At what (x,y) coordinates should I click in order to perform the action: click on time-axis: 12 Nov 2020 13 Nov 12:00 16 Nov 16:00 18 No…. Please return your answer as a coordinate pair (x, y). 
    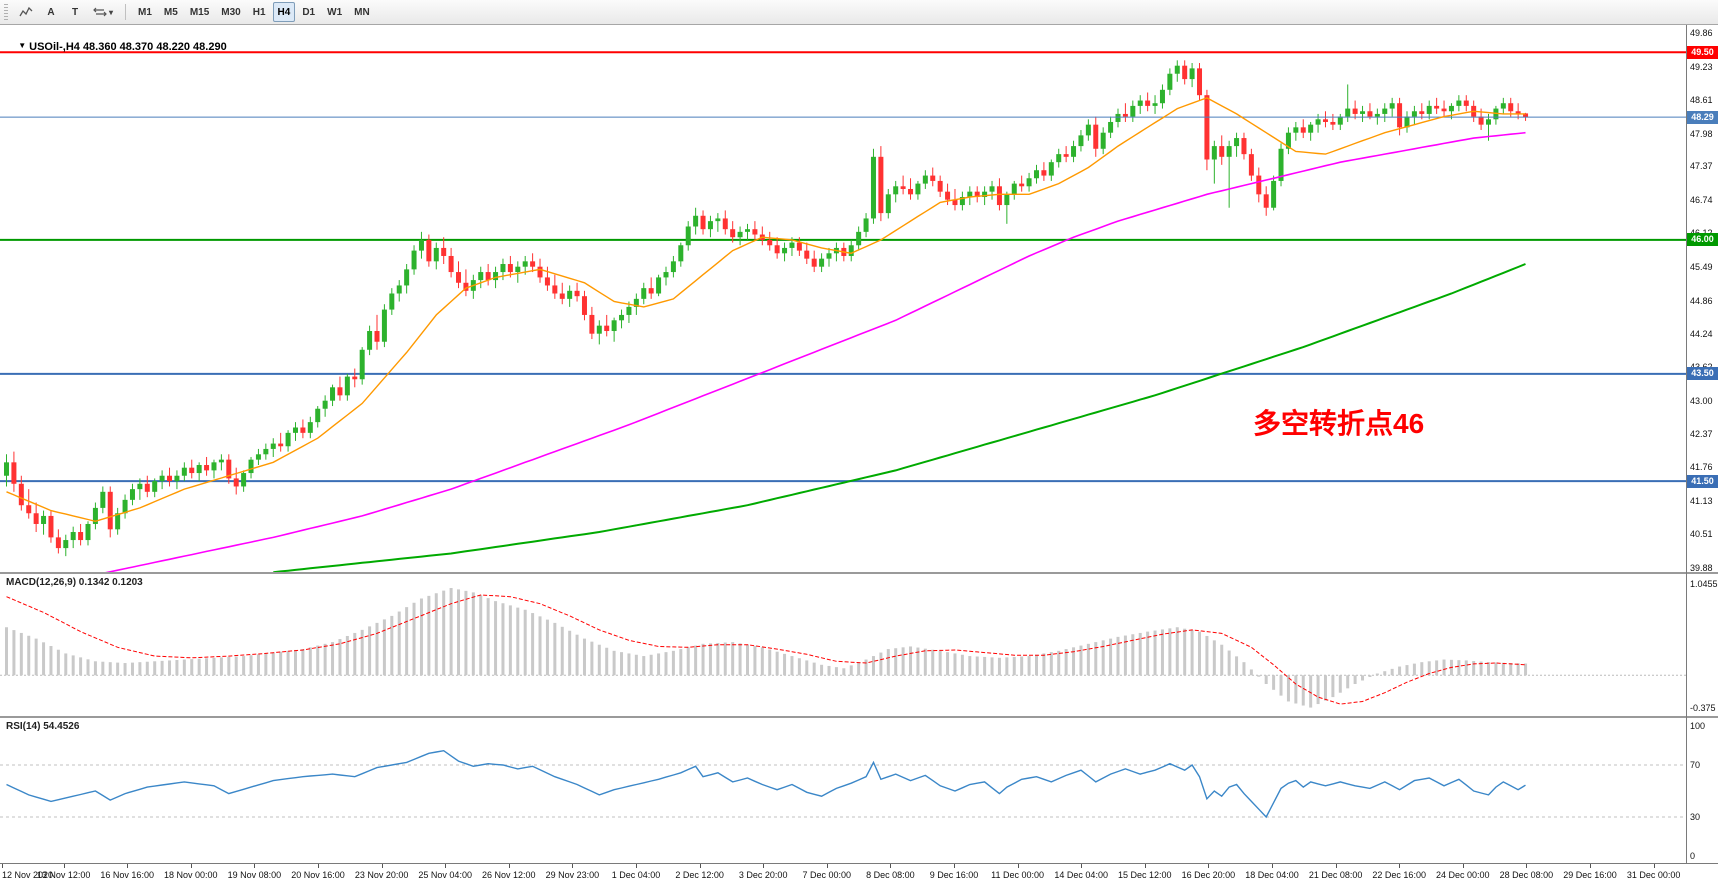
    Looking at the image, I should click on (859, 876).